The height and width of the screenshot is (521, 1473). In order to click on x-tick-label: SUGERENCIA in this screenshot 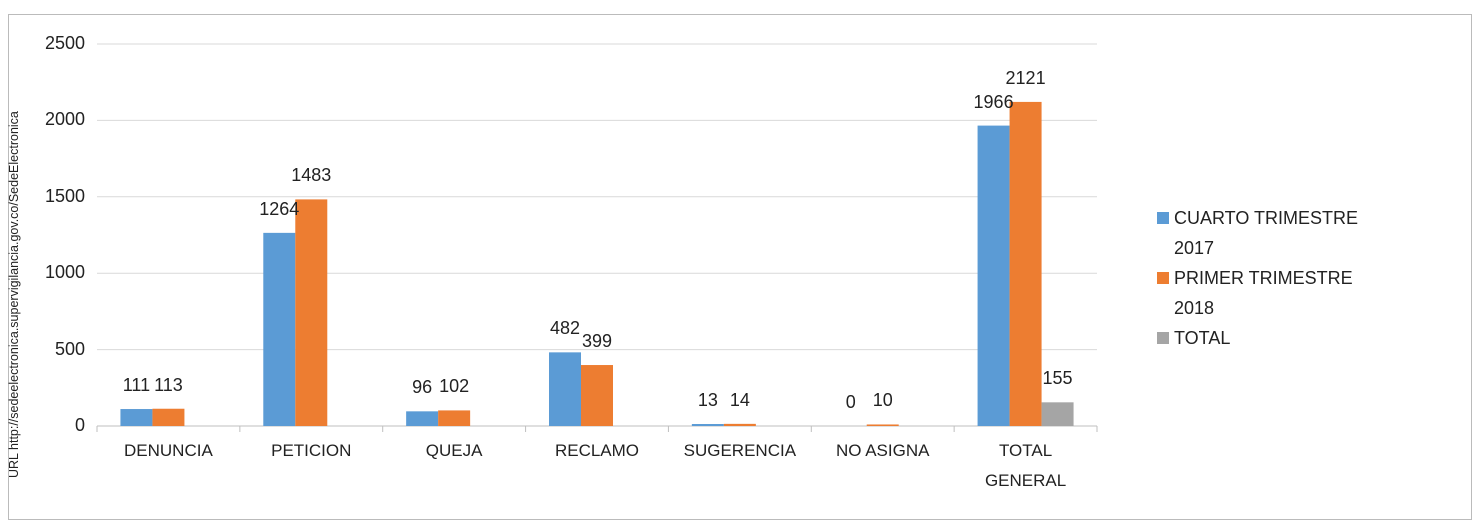, I will do `click(740, 450)`.